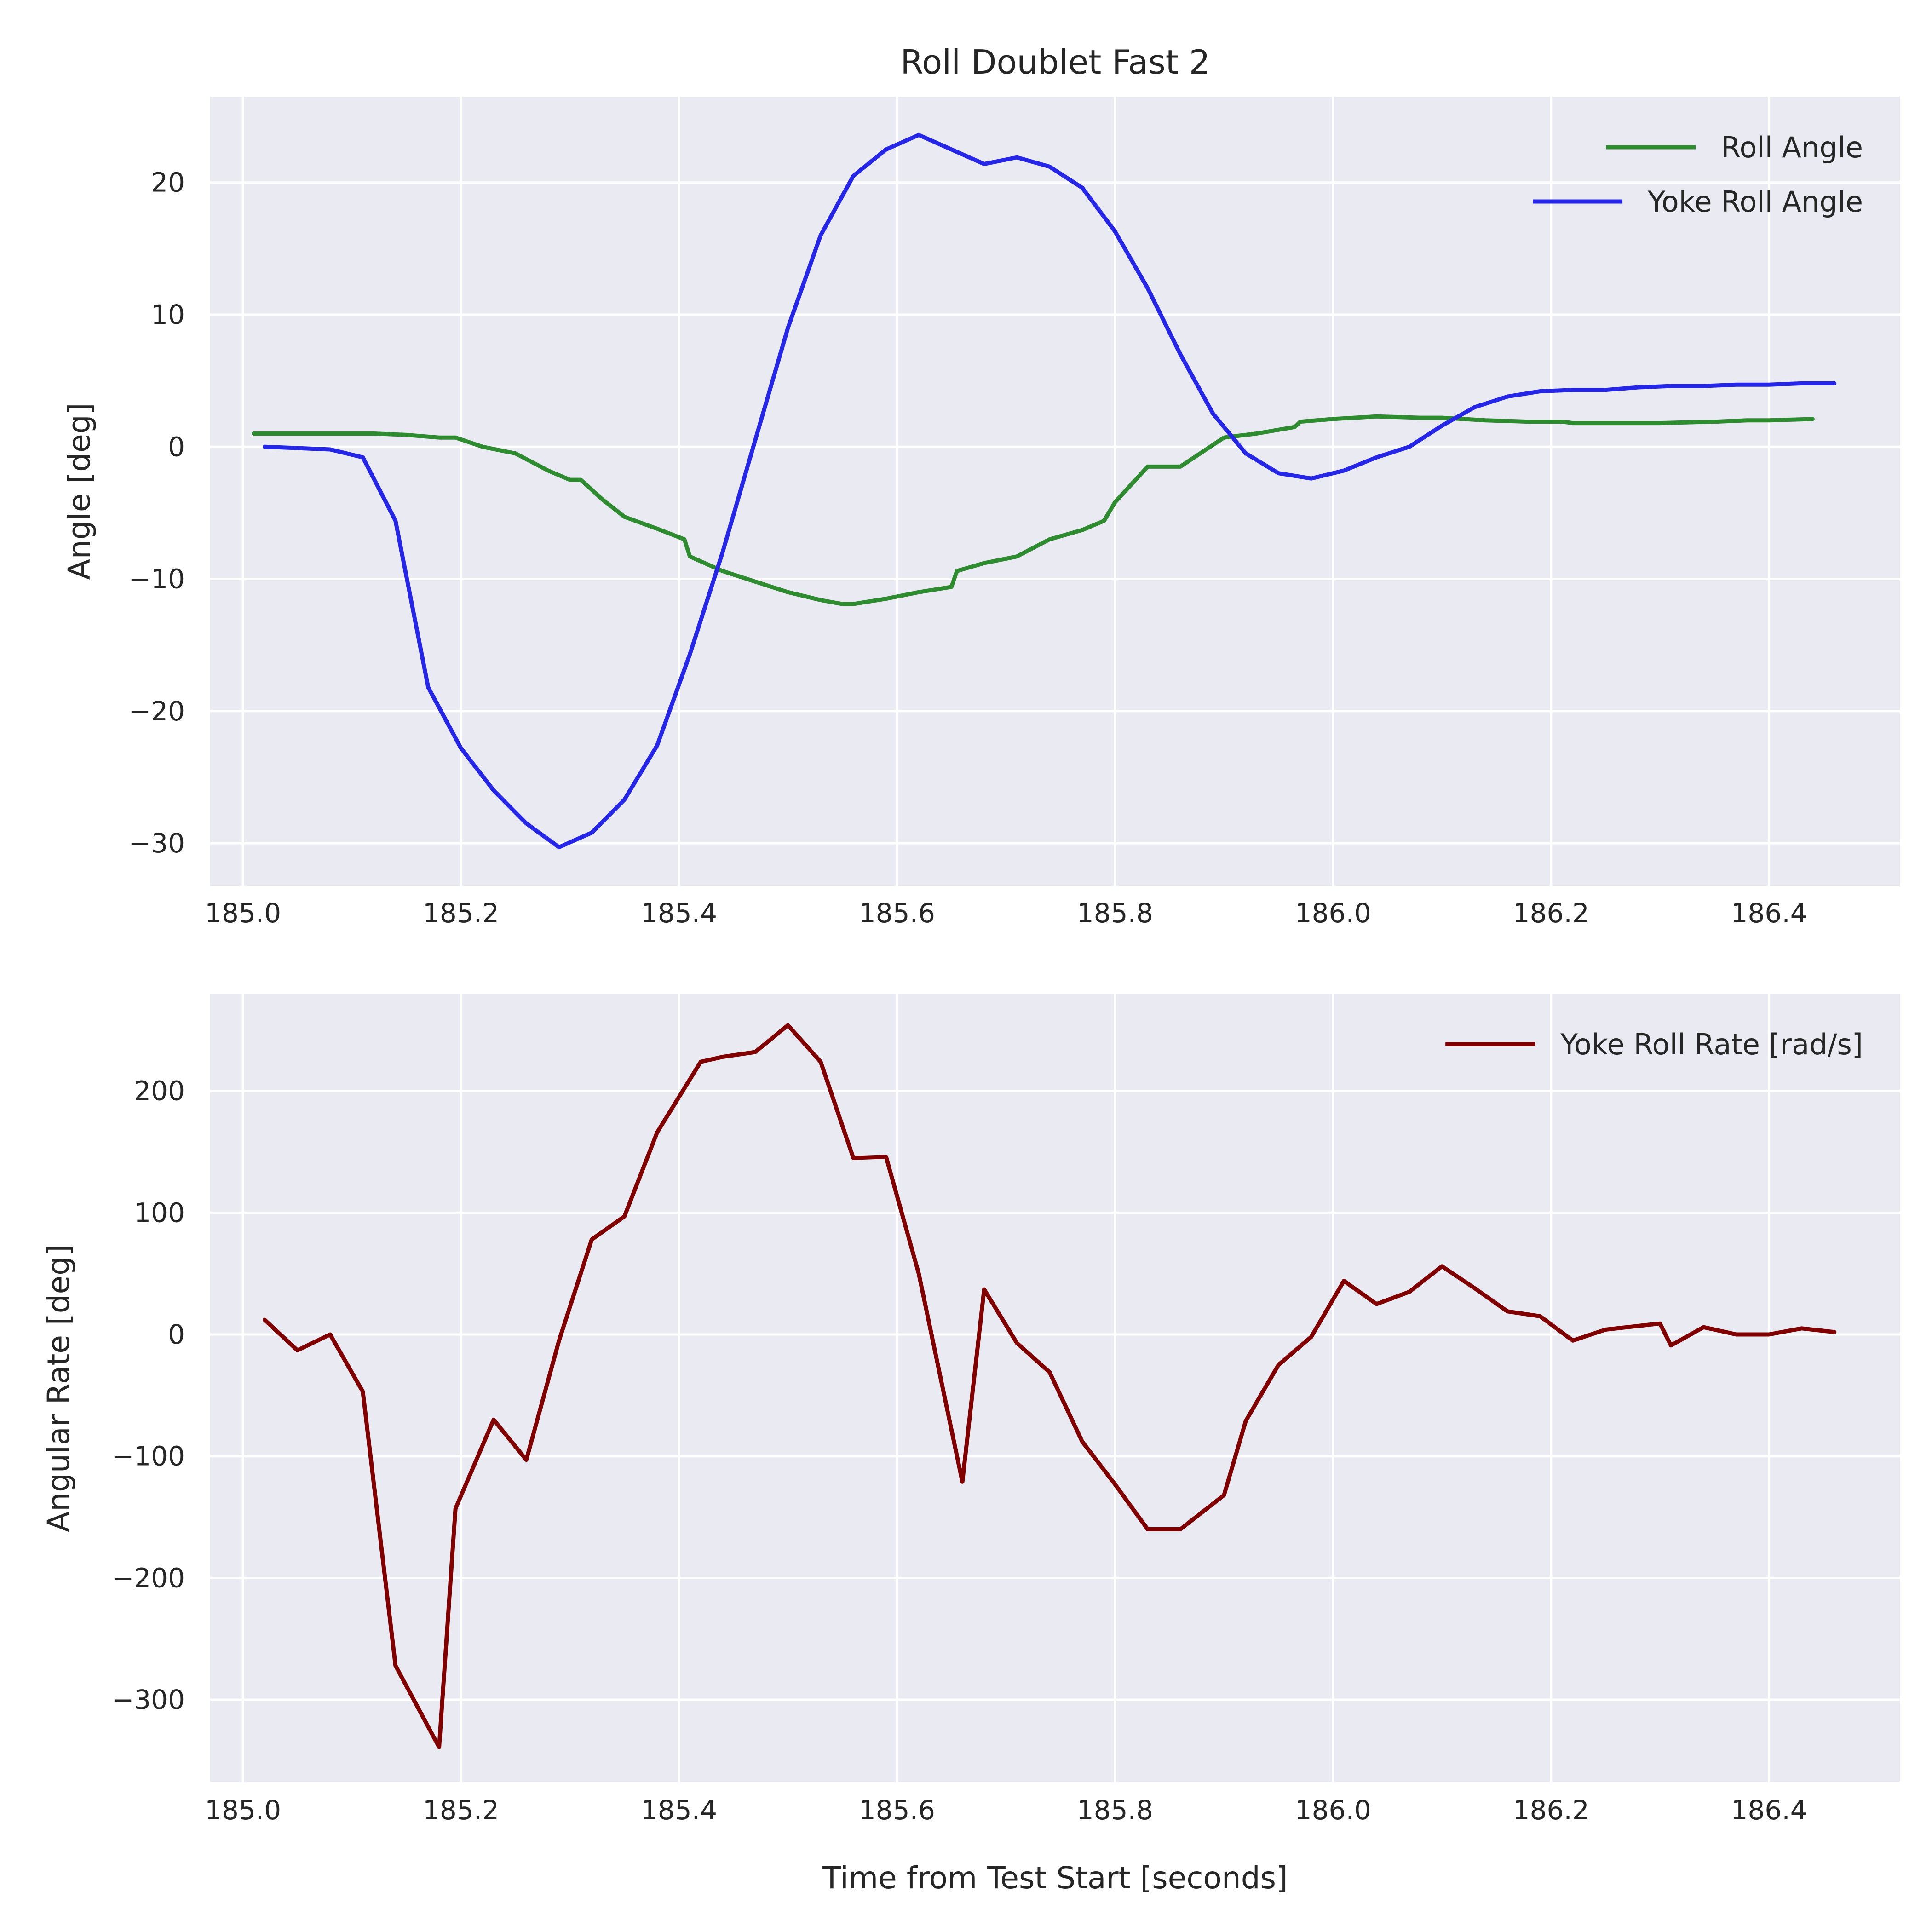 The width and height of the screenshot is (1932, 1932). I want to click on bottom-y-tick-label: 200, so click(159, 1091).